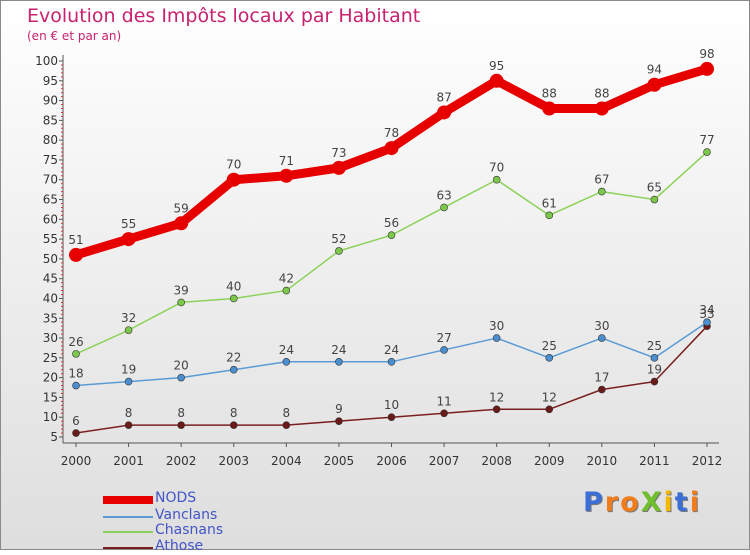 The image size is (750, 555). What do you see at coordinates (601, 378) in the screenshot?
I see `data-label: 17` at bounding box center [601, 378].